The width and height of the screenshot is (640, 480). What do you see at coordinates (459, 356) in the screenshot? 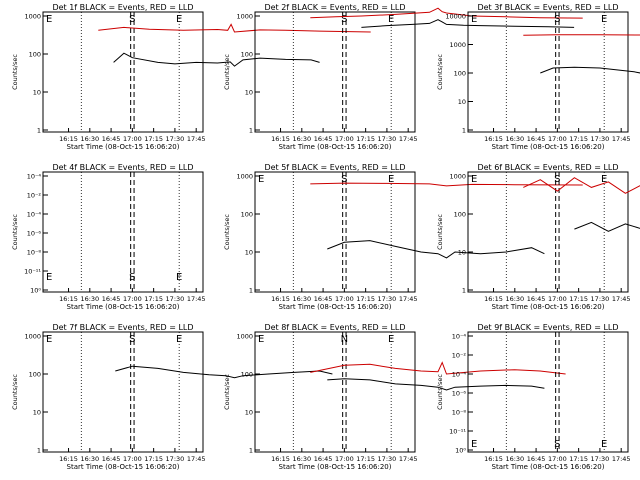
I see `y-tick-label: 10⁻²` at bounding box center [459, 356].